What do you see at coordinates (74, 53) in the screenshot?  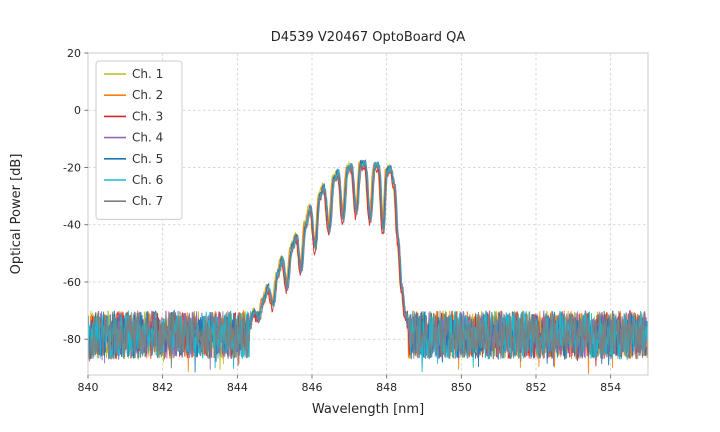 I see `y-tick-label: 20` at bounding box center [74, 53].